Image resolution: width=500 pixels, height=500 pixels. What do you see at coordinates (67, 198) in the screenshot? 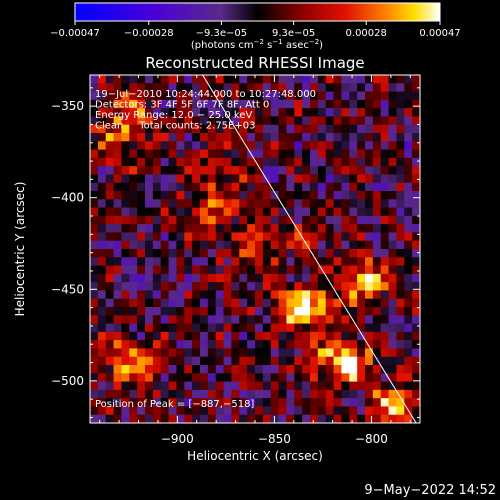
I see `y-tick-label: −400` at bounding box center [67, 198].